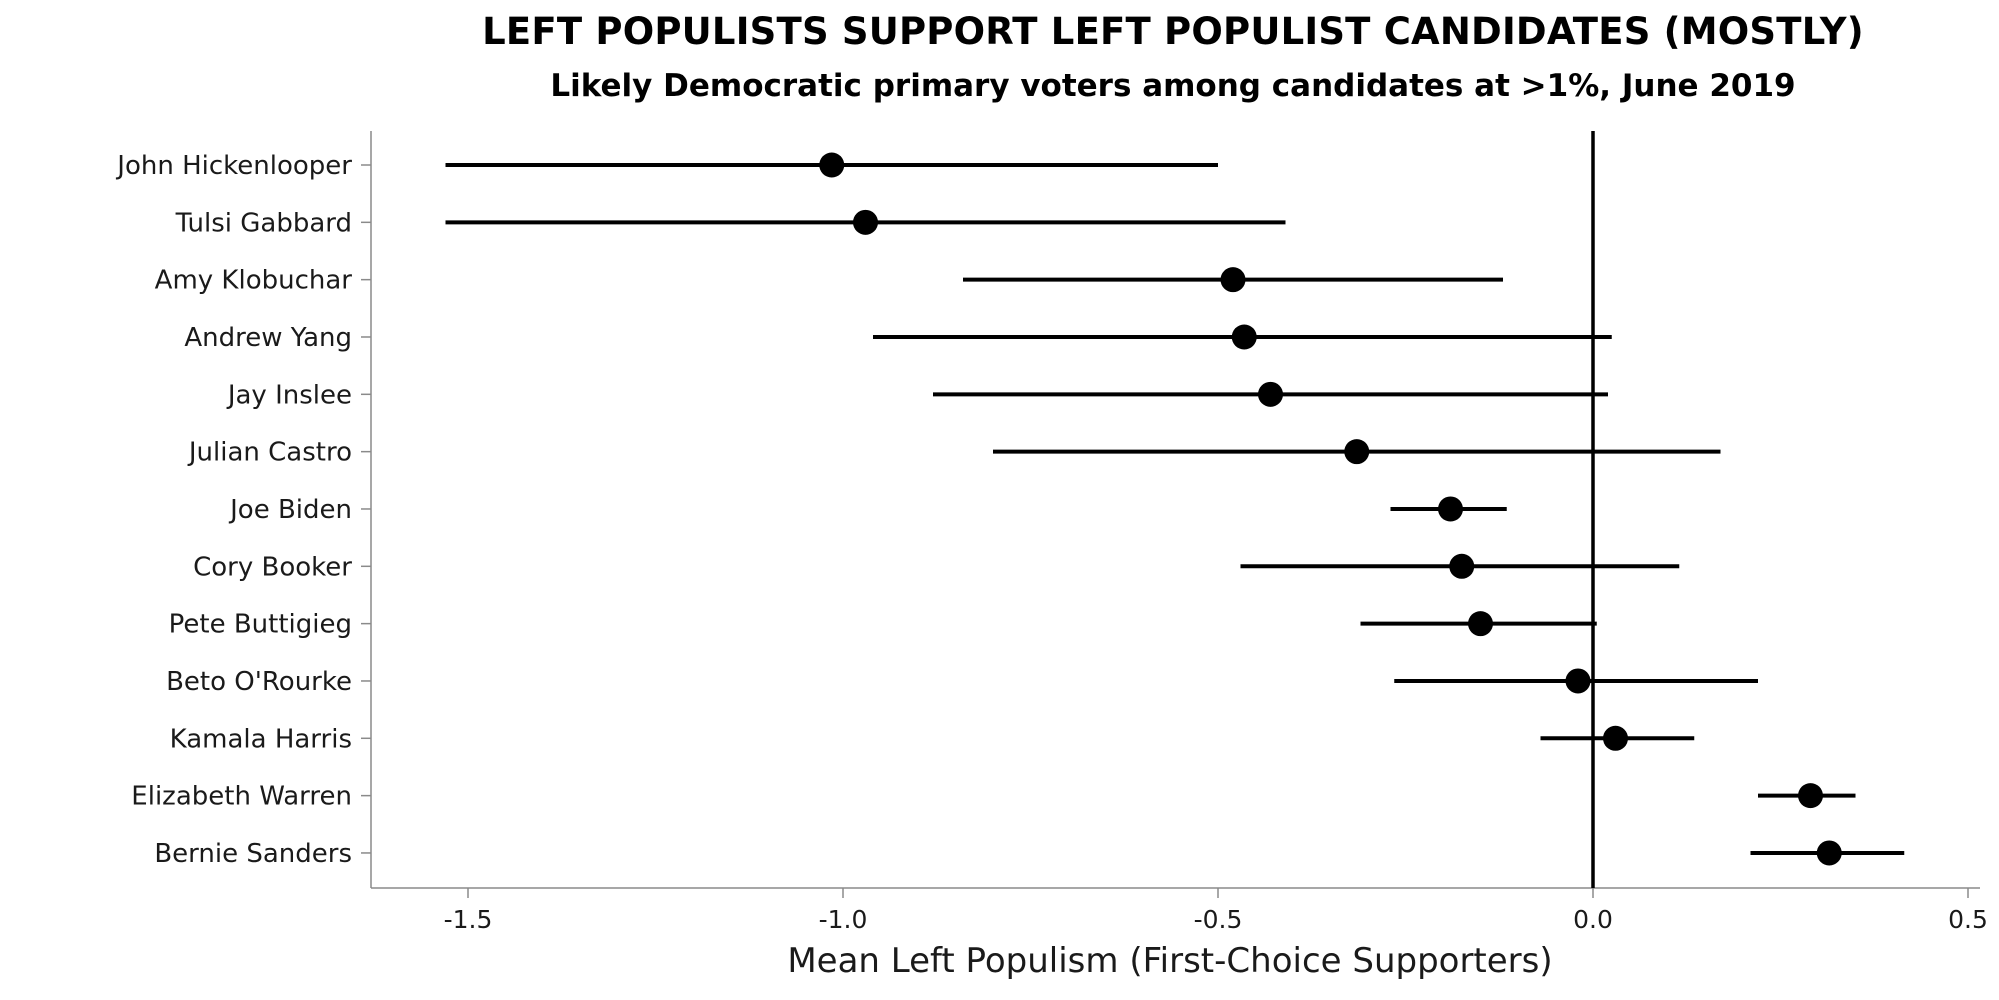 The image size is (1999, 1000). I want to click on y-tick-label: John Hickenlooper, so click(233, 166).